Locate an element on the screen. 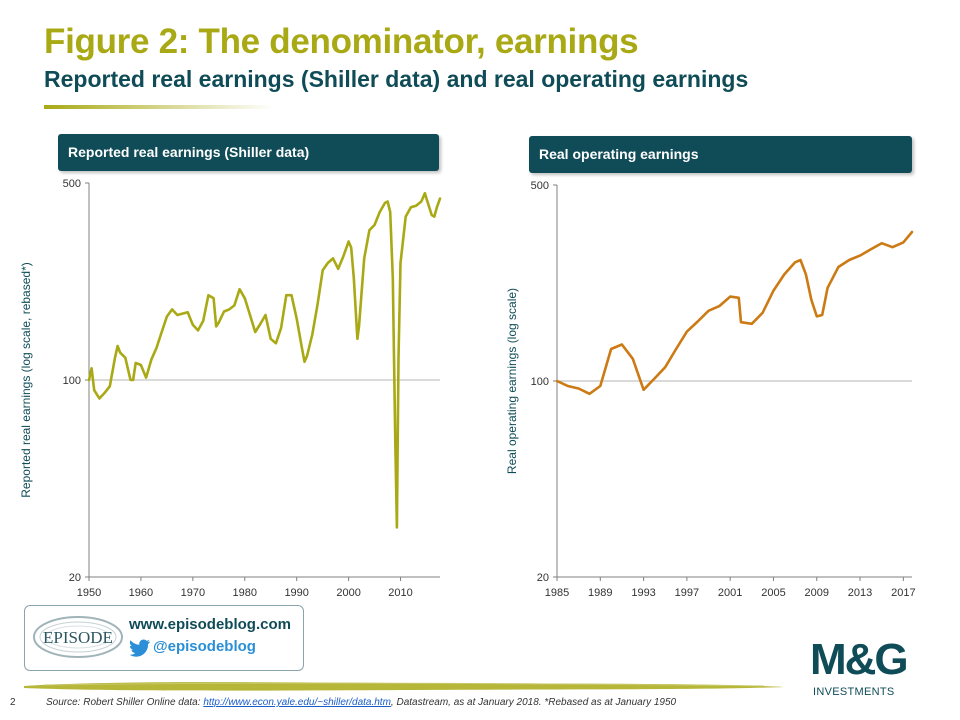 The height and width of the screenshot is (720, 960). blog-branding-box: EPISODE www.episodeblog.com @episodeblog is located at coordinates (164, 638).